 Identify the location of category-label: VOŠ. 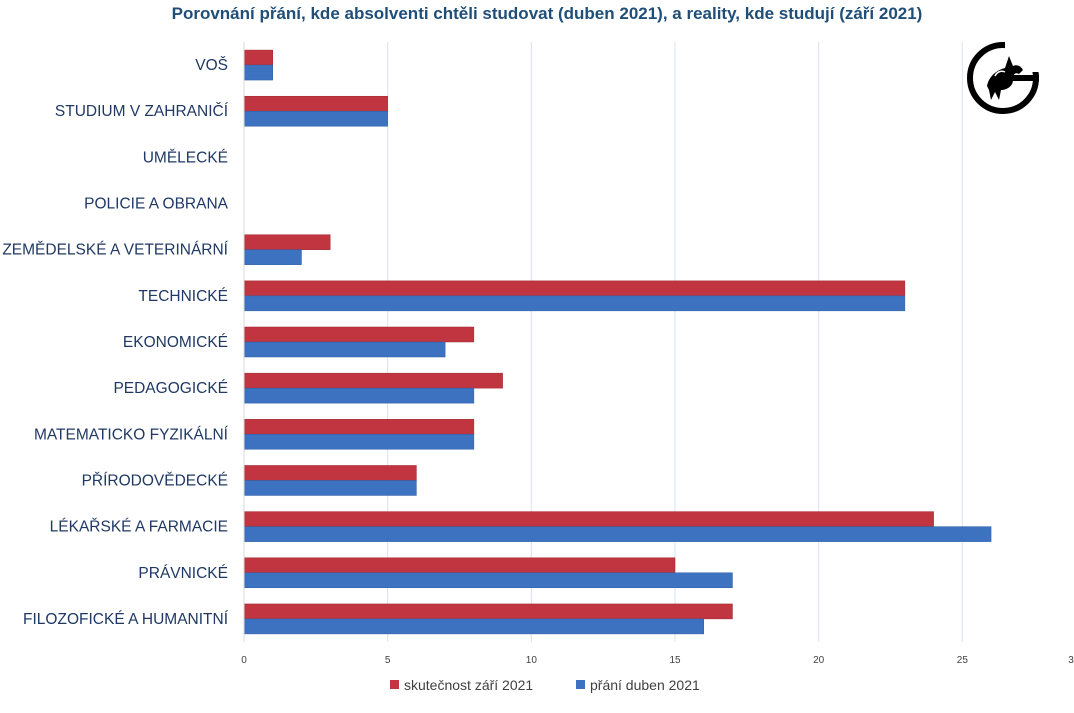
(211, 65).